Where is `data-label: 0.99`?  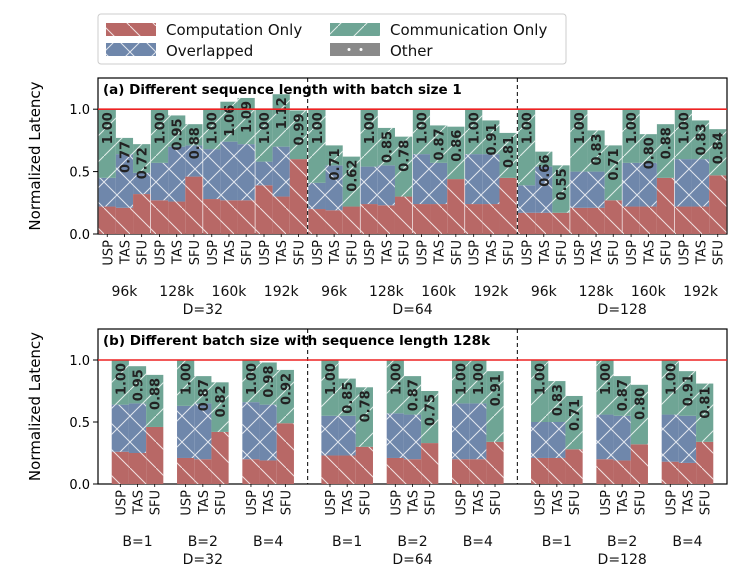
data-label: 0.99 is located at coordinates (299, 129).